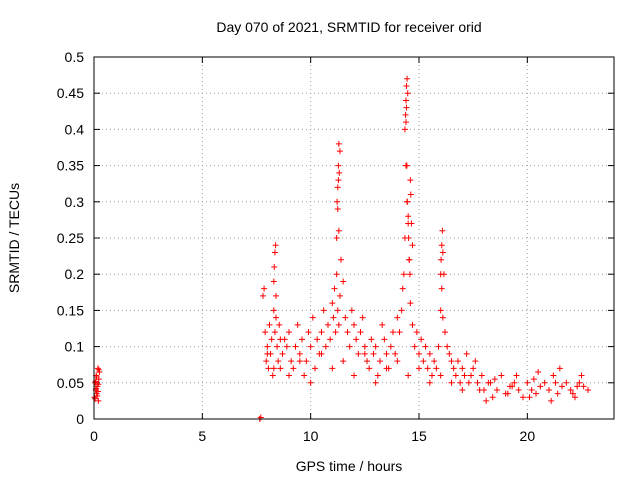 The image size is (640, 480). Describe the element at coordinates (80, 419) in the screenshot. I see `y-tick-label: 0` at that location.